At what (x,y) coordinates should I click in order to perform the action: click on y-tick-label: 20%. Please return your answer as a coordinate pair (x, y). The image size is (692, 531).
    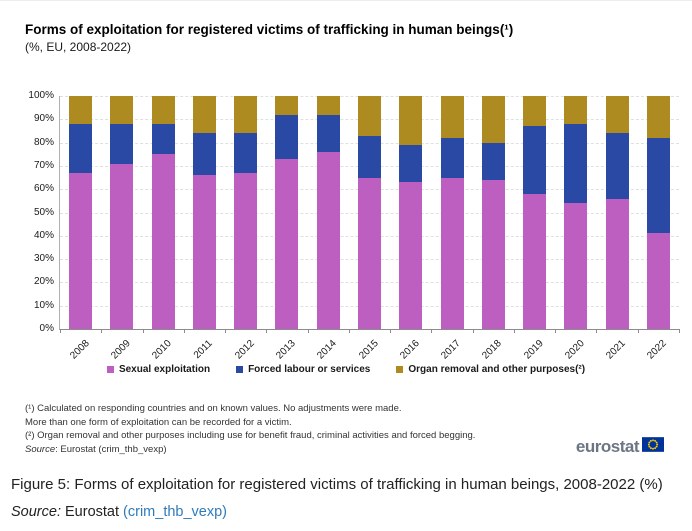
    Looking at the image, I should click on (43, 282).